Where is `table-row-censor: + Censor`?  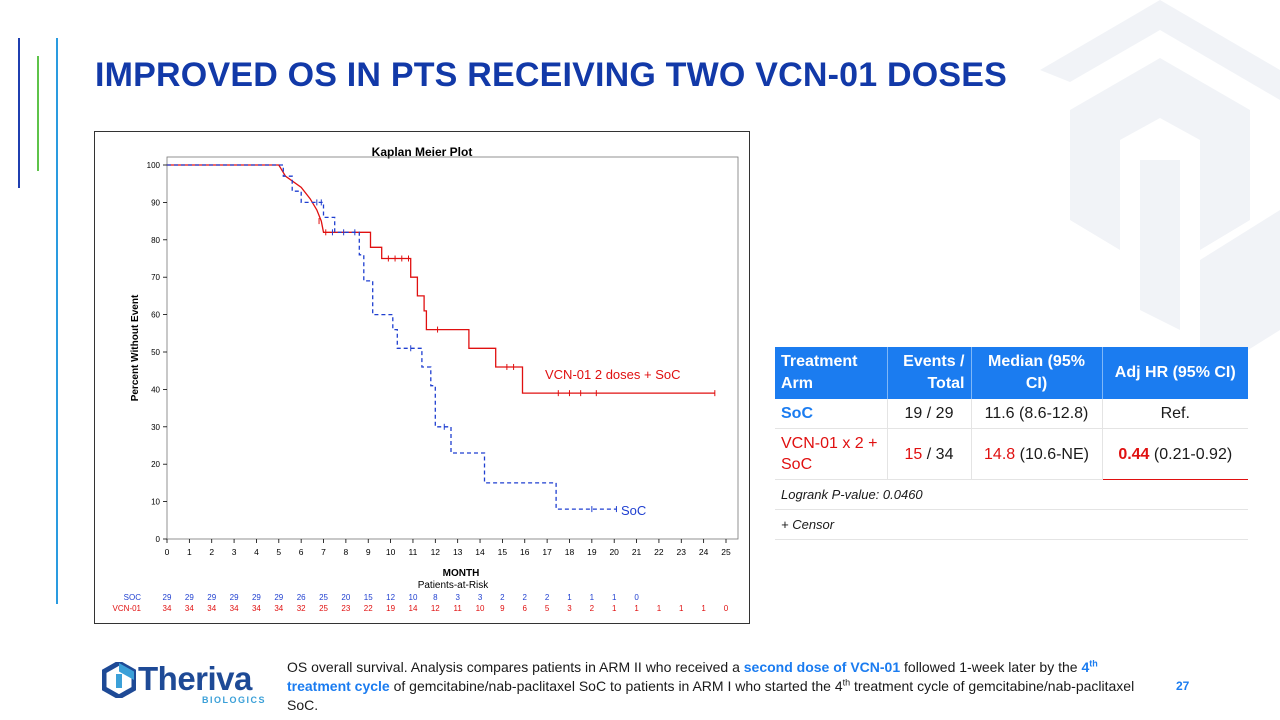
table-row-censor: + Censor is located at coordinates (1011, 524).